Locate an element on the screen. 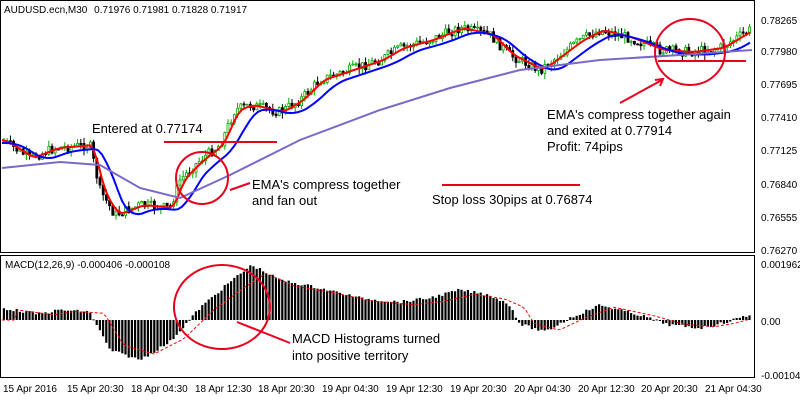  exit-label: EMA's compress together again is located at coordinates (639, 114).